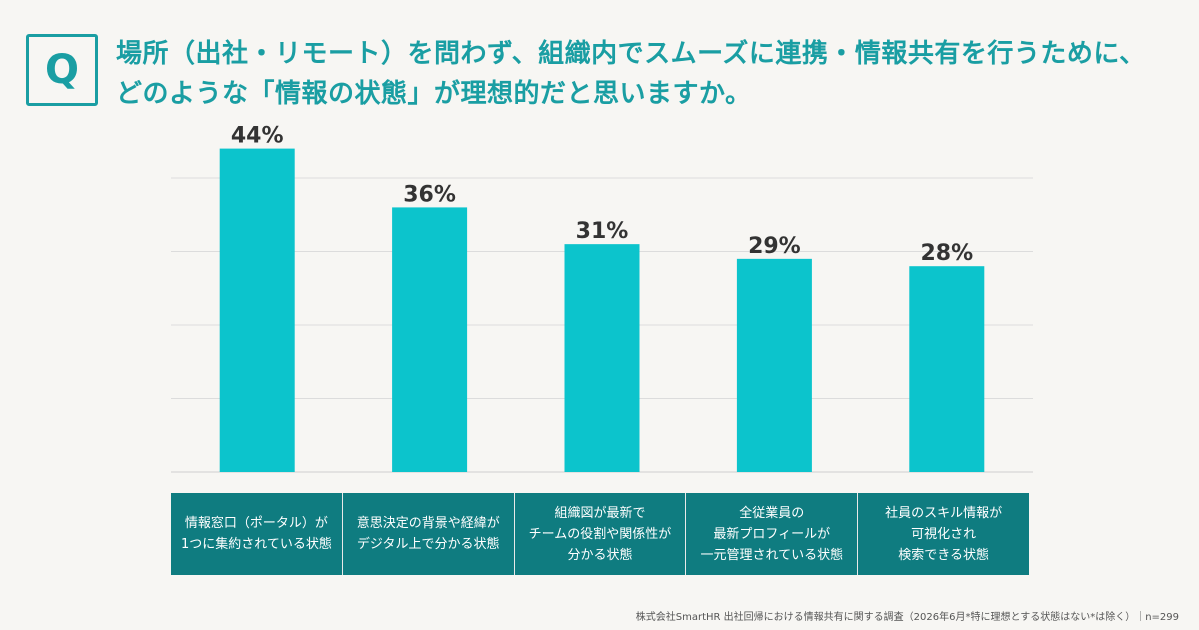 Image resolution: width=1199 pixels, height=630 pixels. What do you see at coordinates (774, 246) in the screenshot?
I see `bar-value-label: 29%` at bounding box center [774, 246].